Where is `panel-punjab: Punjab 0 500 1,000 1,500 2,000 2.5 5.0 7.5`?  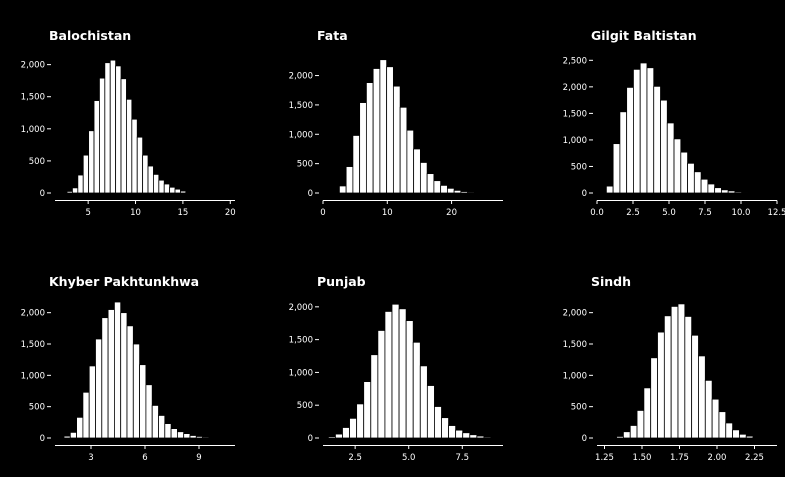
panel-punjab: Punjab 0 500 1,000 1,500 2,000 2.5 5.0 7.5 is located at coordinates (396, 368).